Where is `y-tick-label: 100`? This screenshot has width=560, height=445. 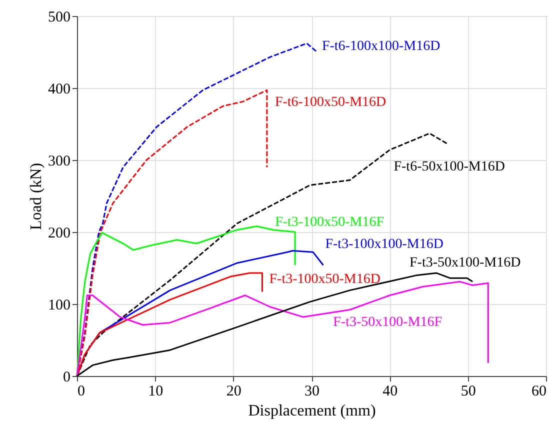 y-tick-label: 100 is located at coordinates (59, 306).